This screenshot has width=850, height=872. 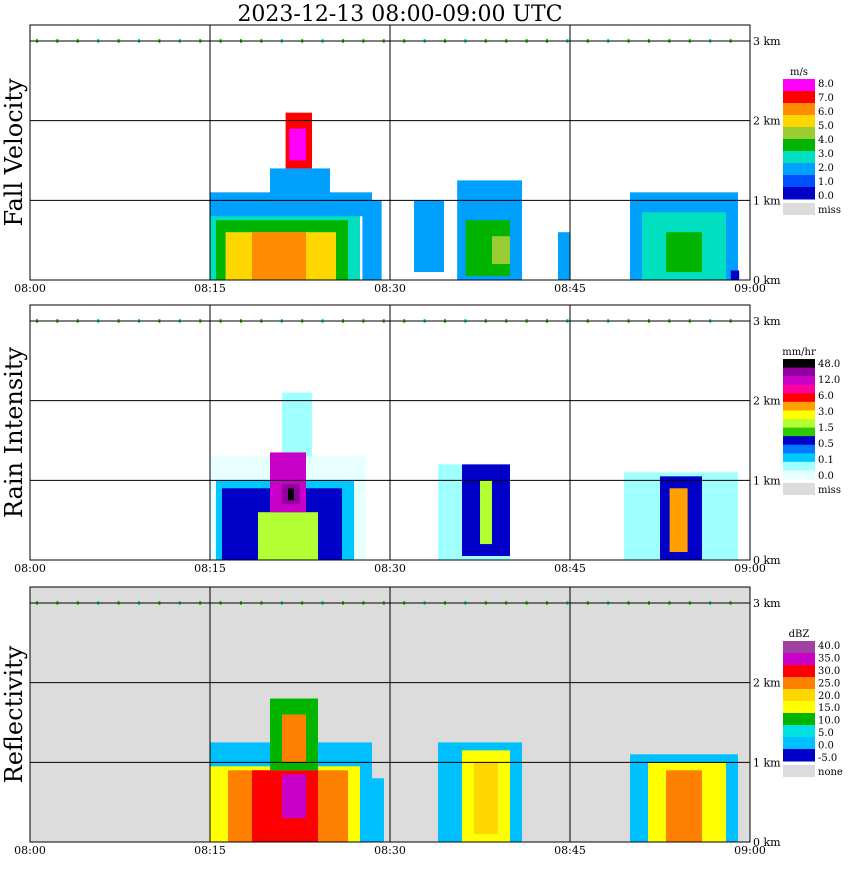 What do you see at coordinates (829, 646) in the screenshot?
I see `legend-label: 40.0` at bounding box center [829, 646].